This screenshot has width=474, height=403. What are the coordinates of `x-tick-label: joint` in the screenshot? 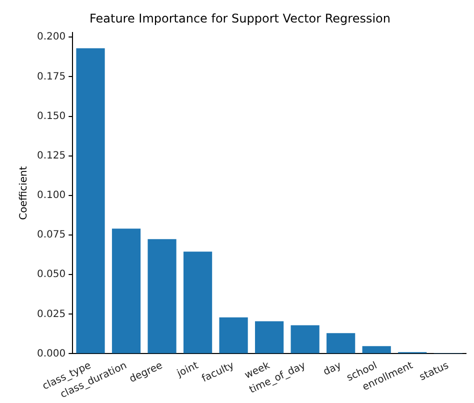 It's located at (187, 370).